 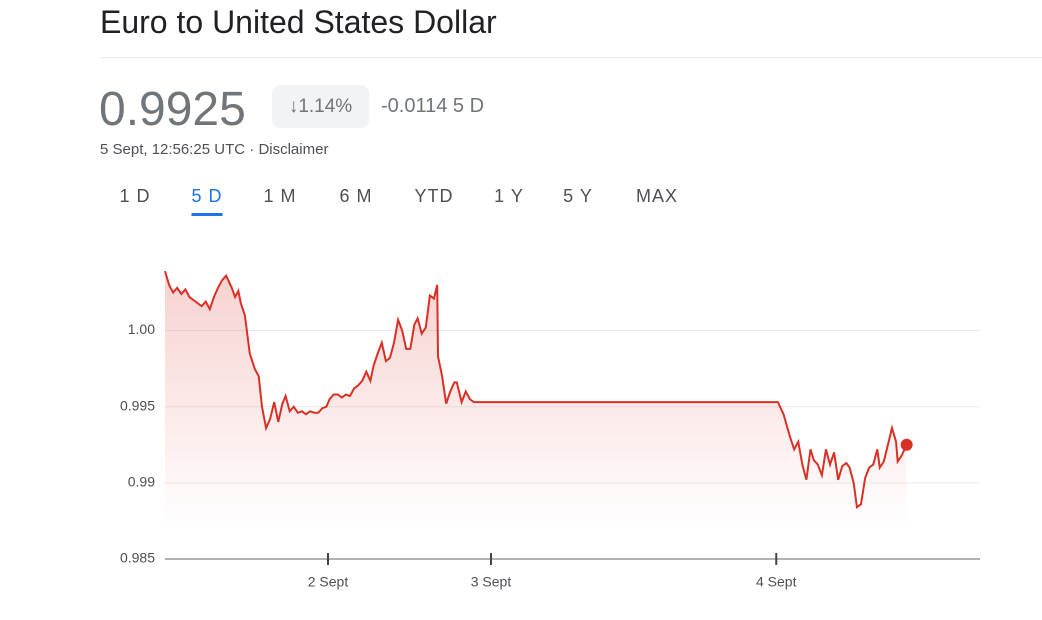 I want to click on change-period: 5 D, so click(x=468, y=106).